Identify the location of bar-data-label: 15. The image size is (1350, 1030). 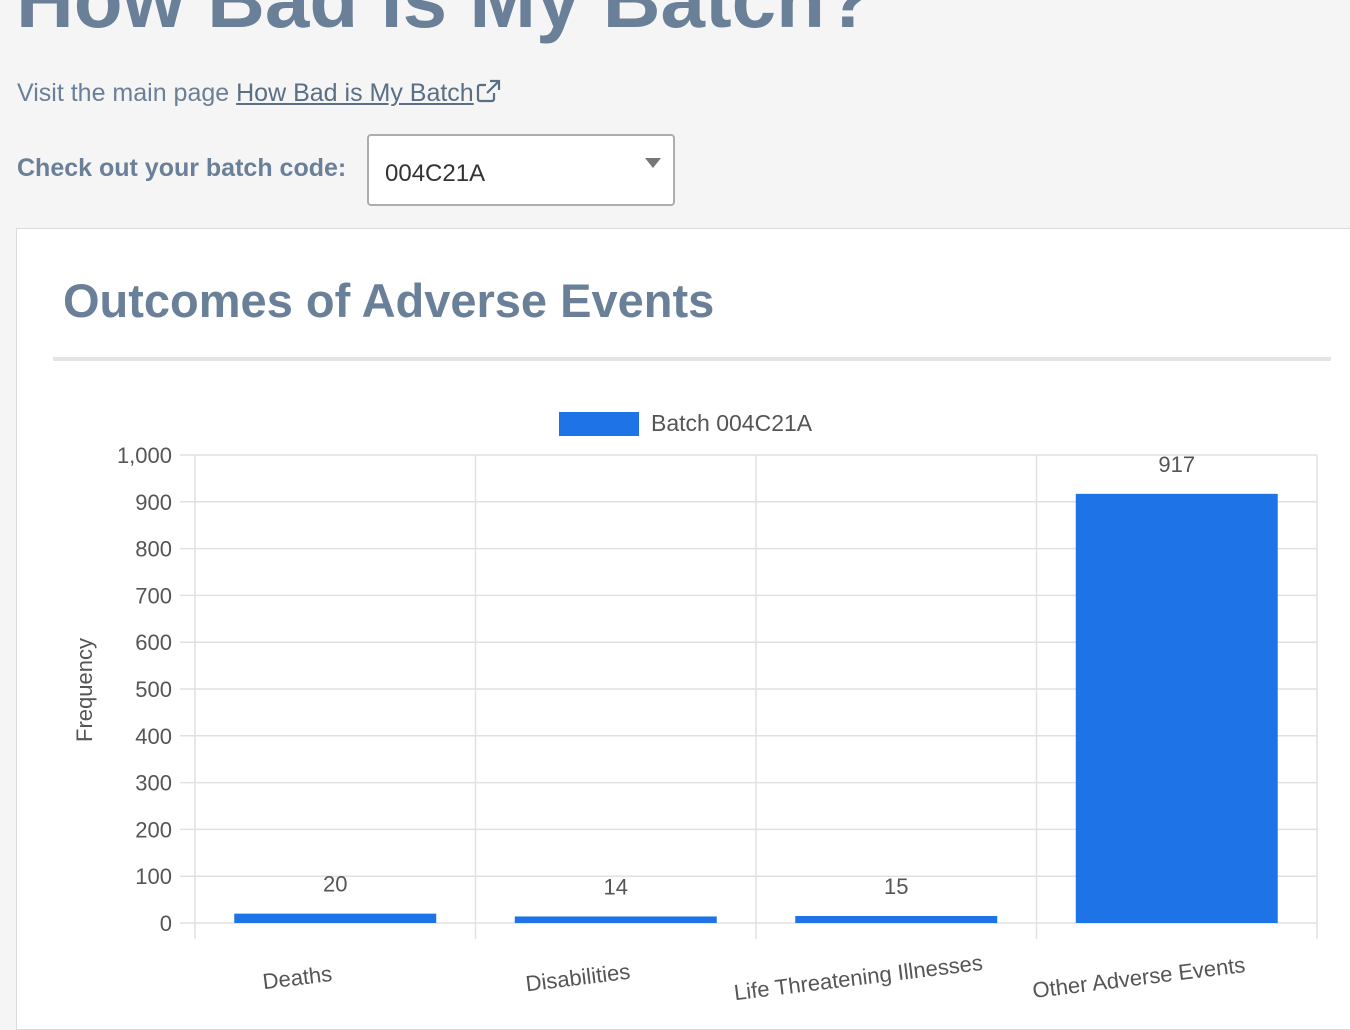
(896, 886).